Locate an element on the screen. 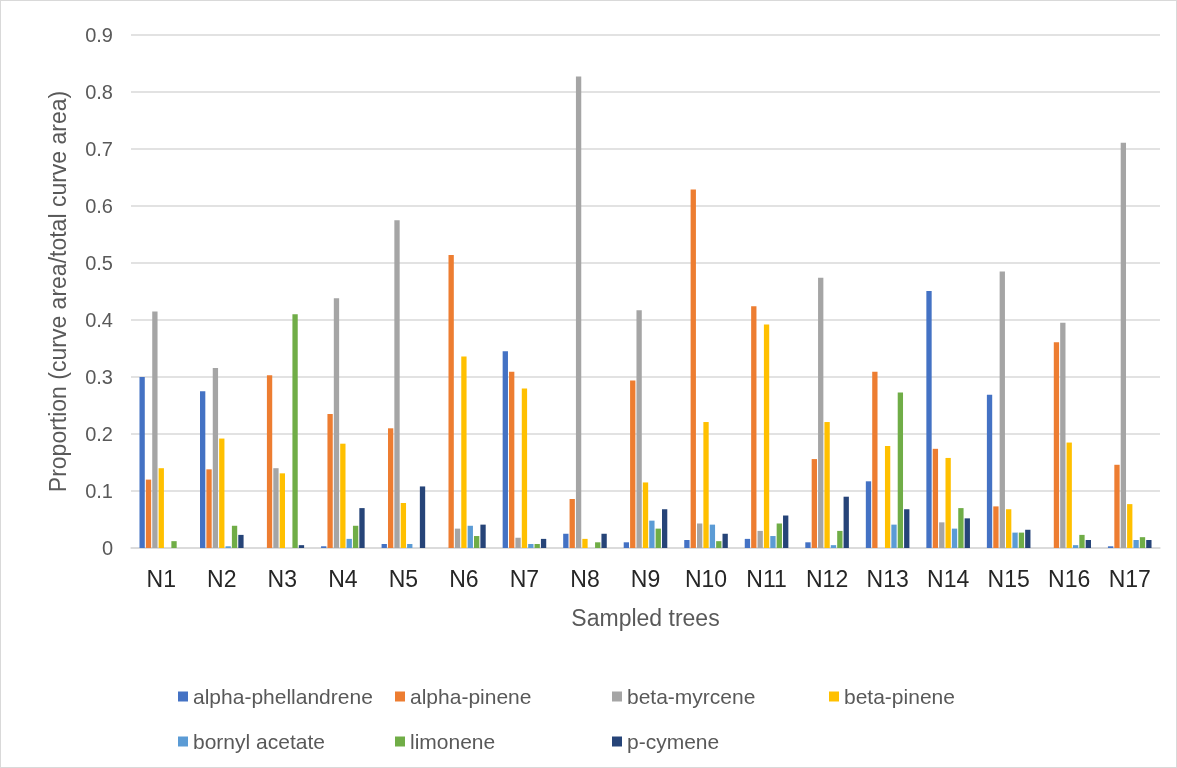  x-tick-label: N2 is located at coordinates (222, 578).